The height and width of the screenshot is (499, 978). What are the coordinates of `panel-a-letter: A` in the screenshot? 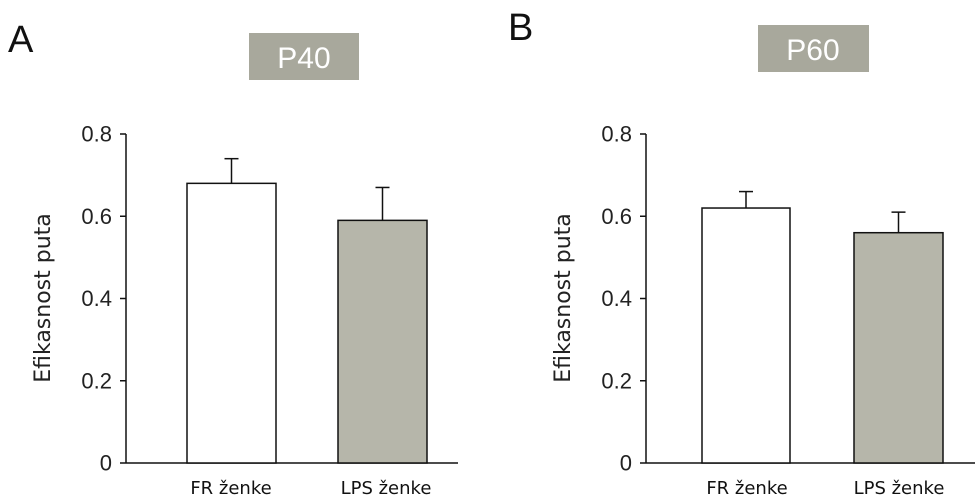 It's located at (21, 40).